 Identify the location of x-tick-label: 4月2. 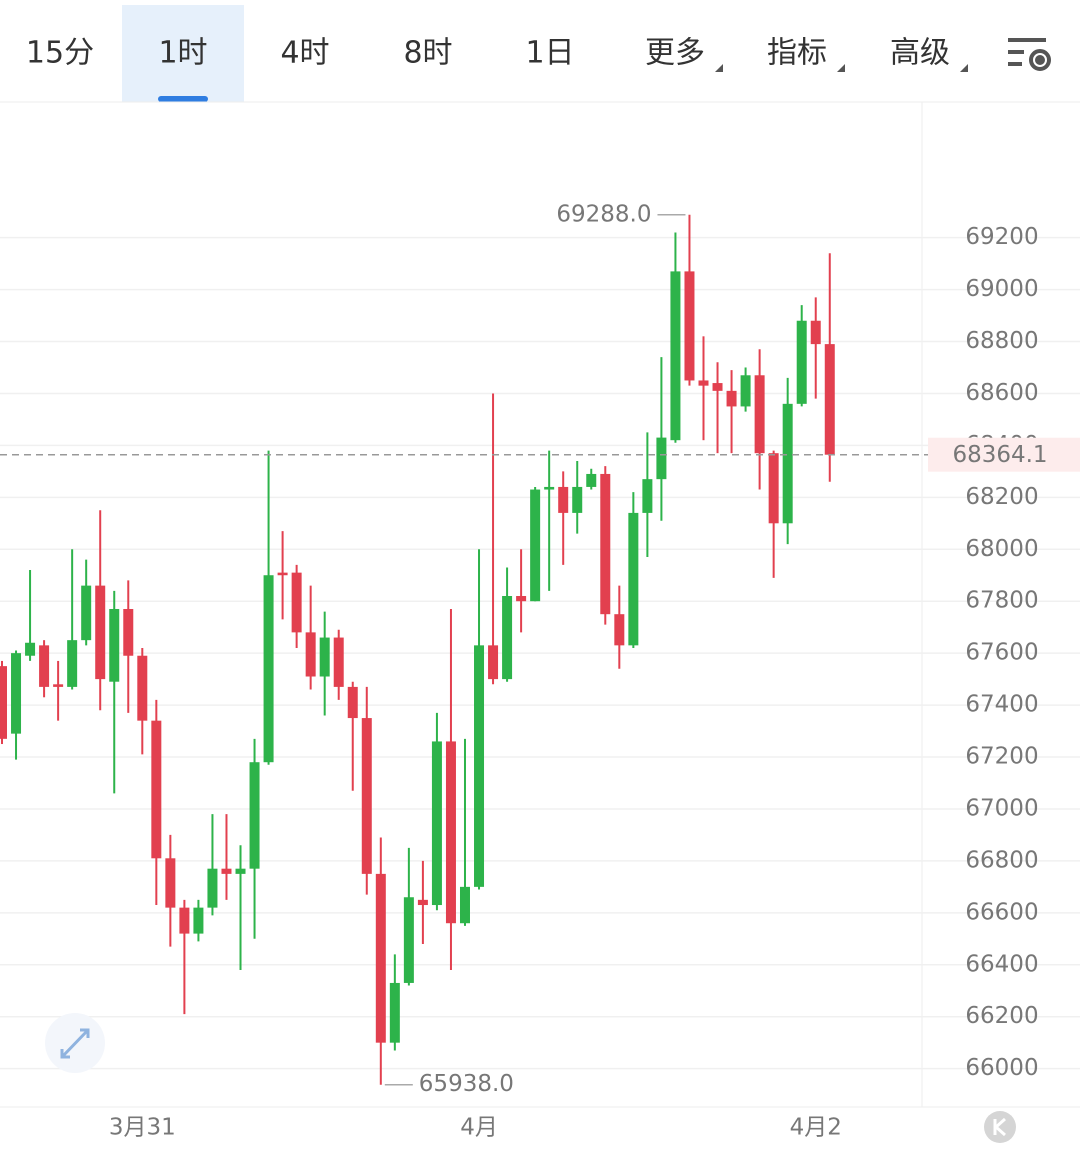
(816, 1128).